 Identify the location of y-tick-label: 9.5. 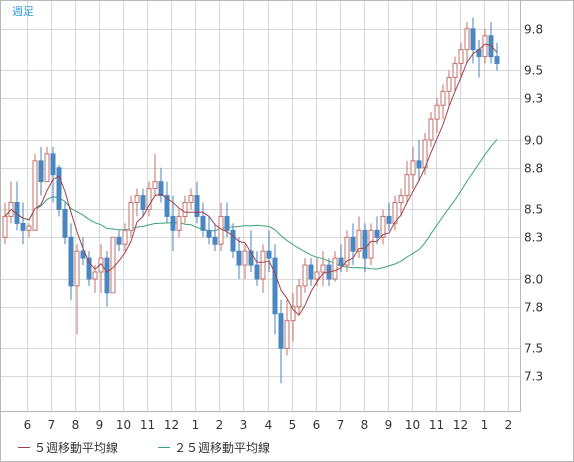
(533, 71).